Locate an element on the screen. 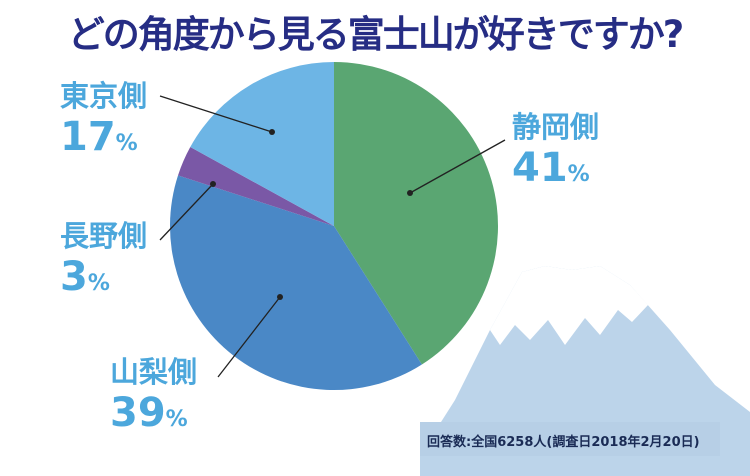 The height and width of the screenshot is (476, 750). mountain-snowcap is located at coordinates (569, 305).